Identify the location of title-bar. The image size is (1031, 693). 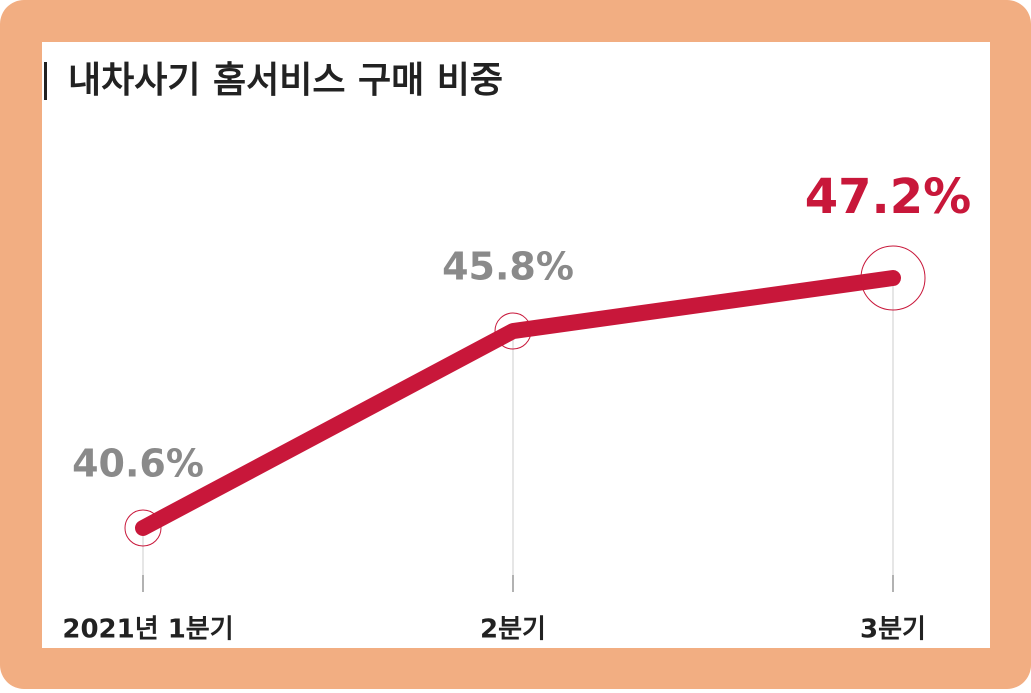
(45, 81).